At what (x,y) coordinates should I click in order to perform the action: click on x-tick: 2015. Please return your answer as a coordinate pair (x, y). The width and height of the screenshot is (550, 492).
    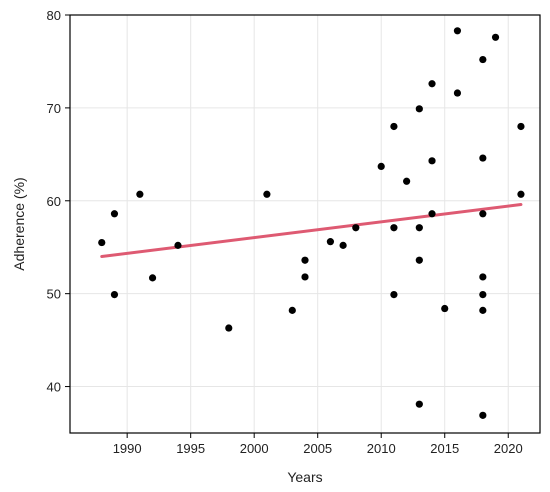
    Looking at the image, I should click on (444, 444).